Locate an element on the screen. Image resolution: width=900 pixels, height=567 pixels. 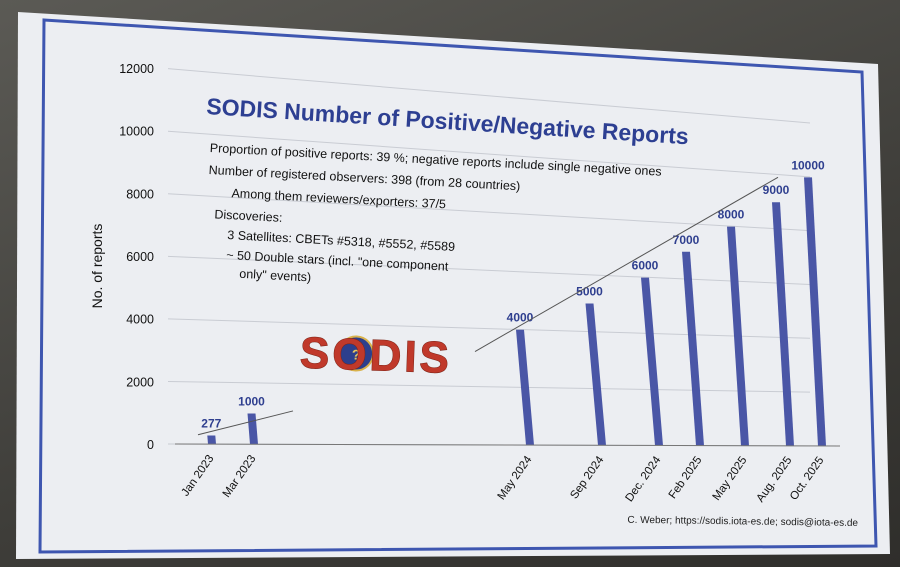
data-label-7000: 7000 is located at coordinates (686, 240).